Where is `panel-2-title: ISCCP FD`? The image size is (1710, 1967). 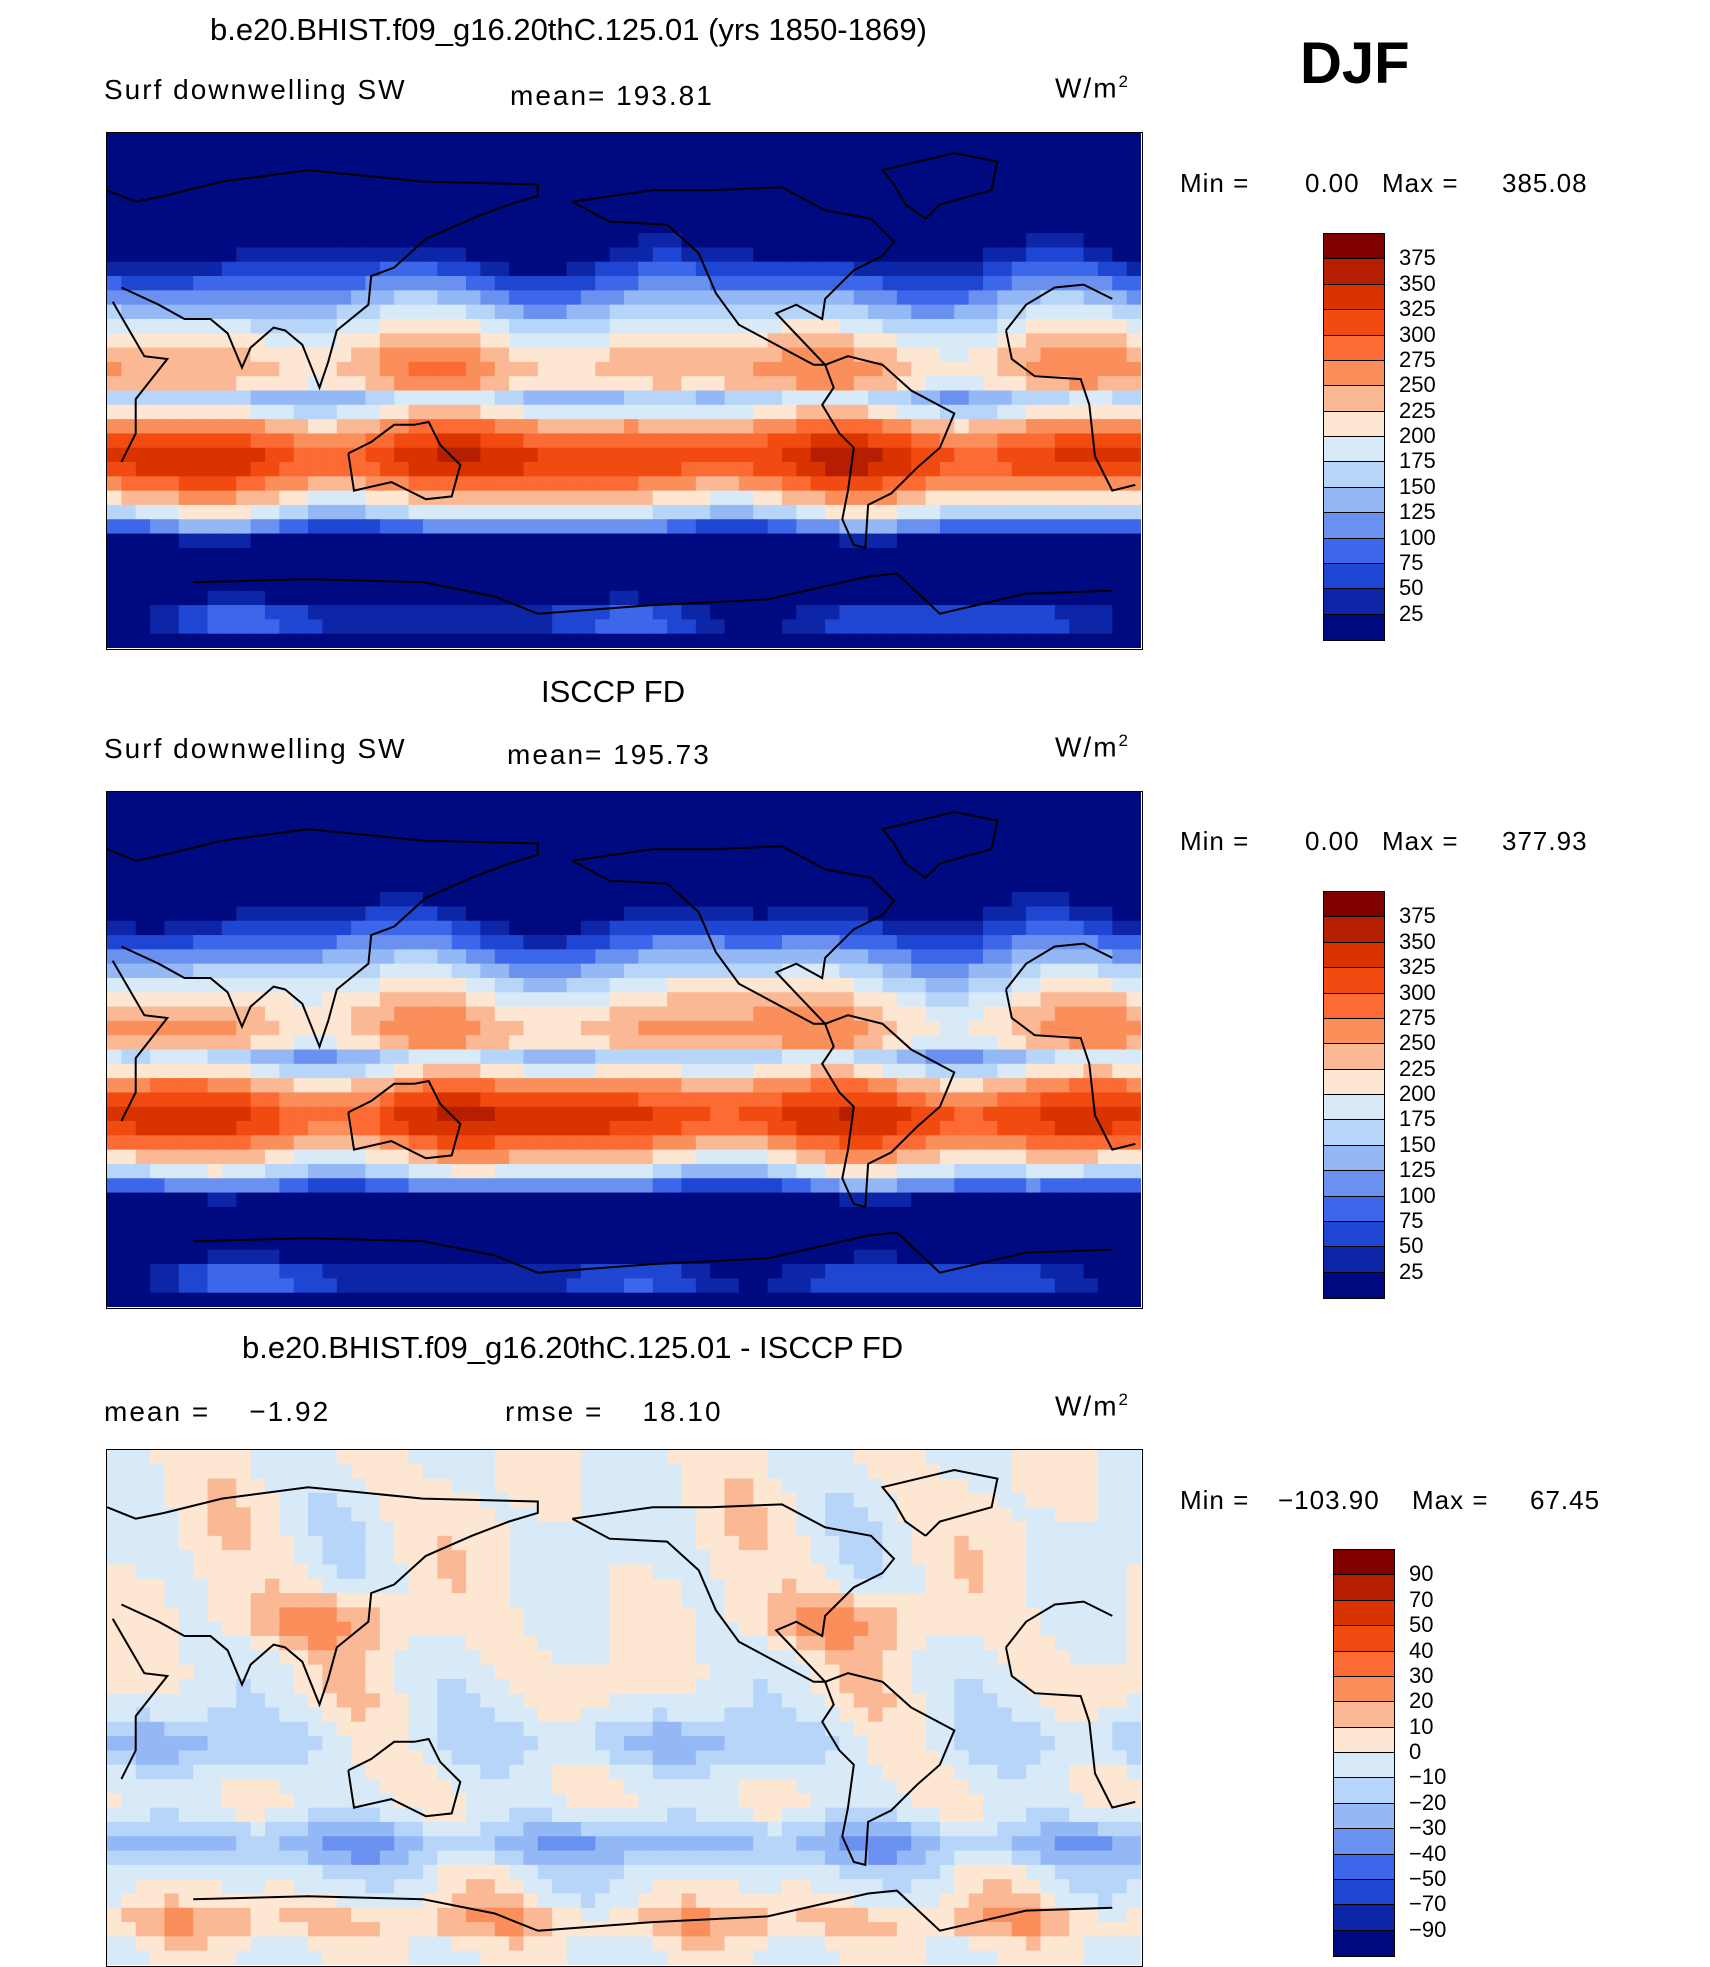 panel-2-title: ISCCP FD is located at coordinates (613, 692).